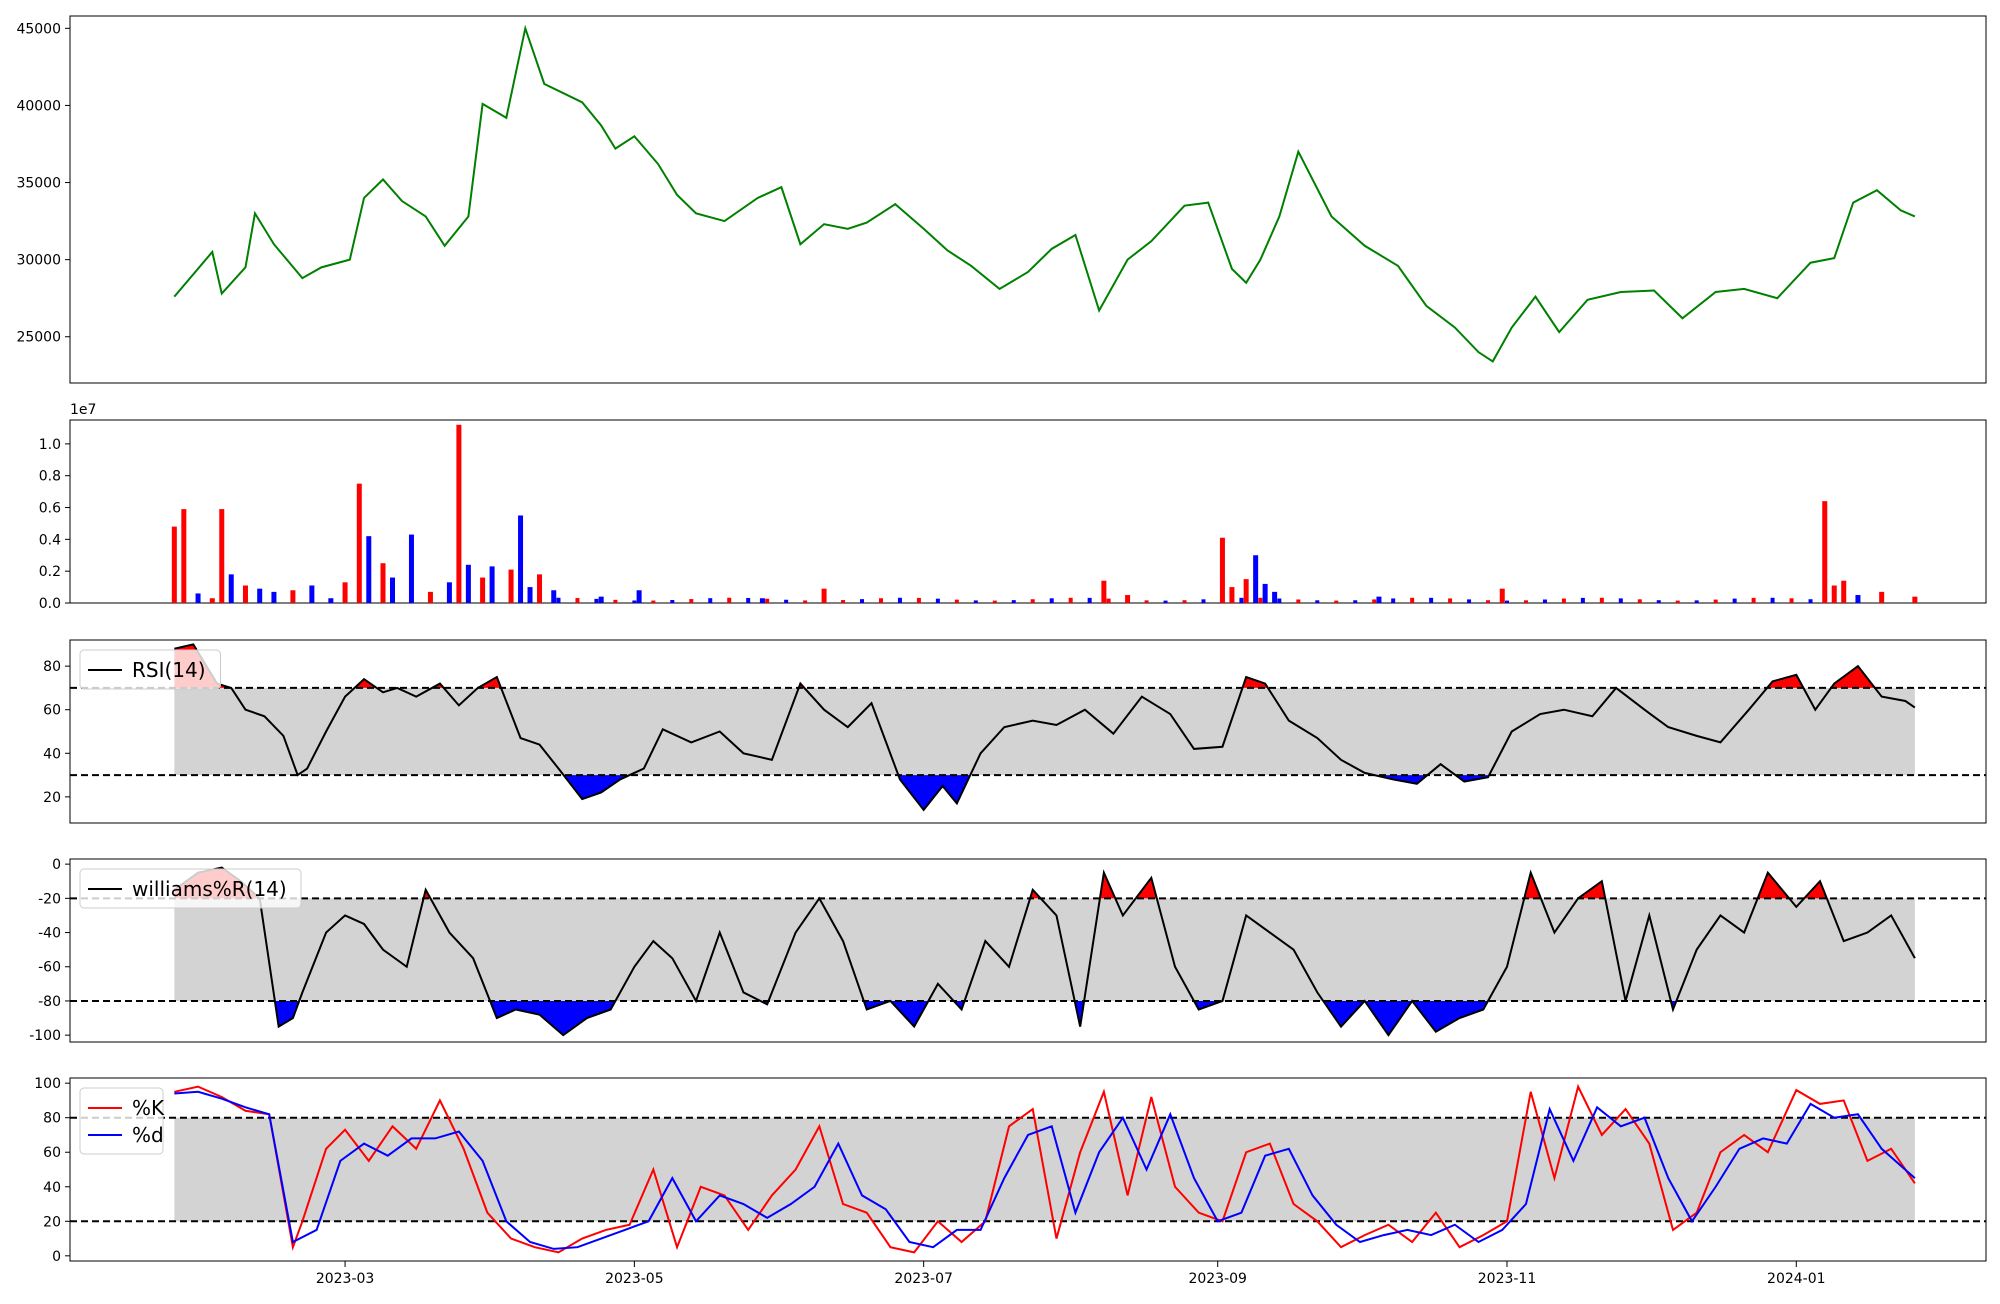  What do you see at coordinates (38, 338) in the screenshot?
I see `y-tick-label: 25000` at bounding box center [38, 338].